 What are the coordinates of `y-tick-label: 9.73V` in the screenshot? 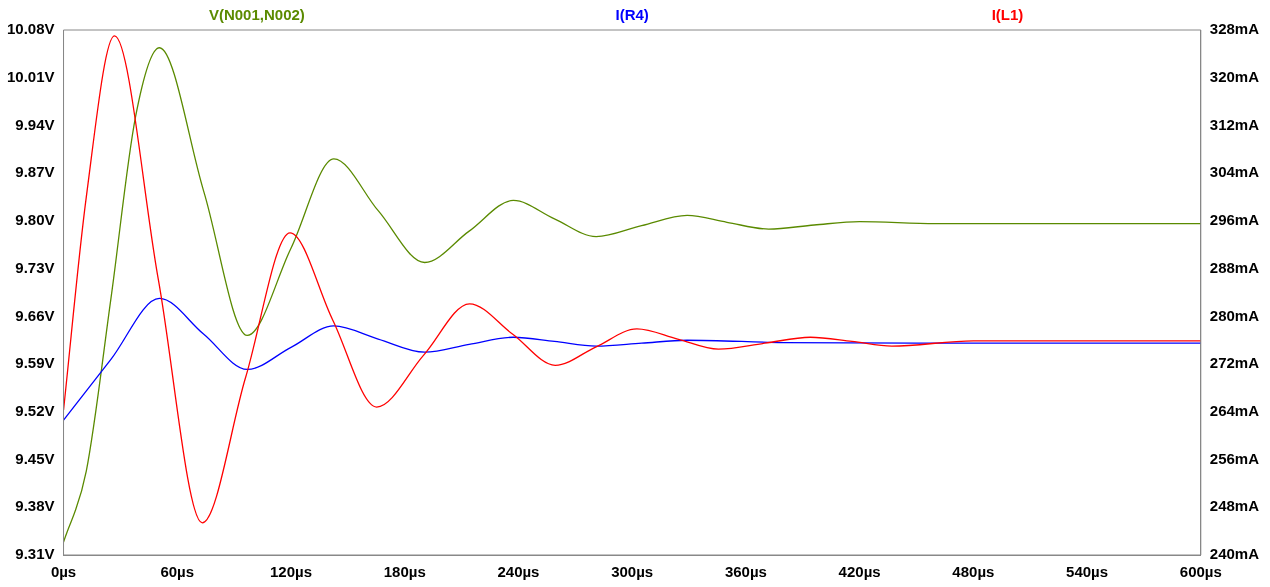 It's located at (35, 267).